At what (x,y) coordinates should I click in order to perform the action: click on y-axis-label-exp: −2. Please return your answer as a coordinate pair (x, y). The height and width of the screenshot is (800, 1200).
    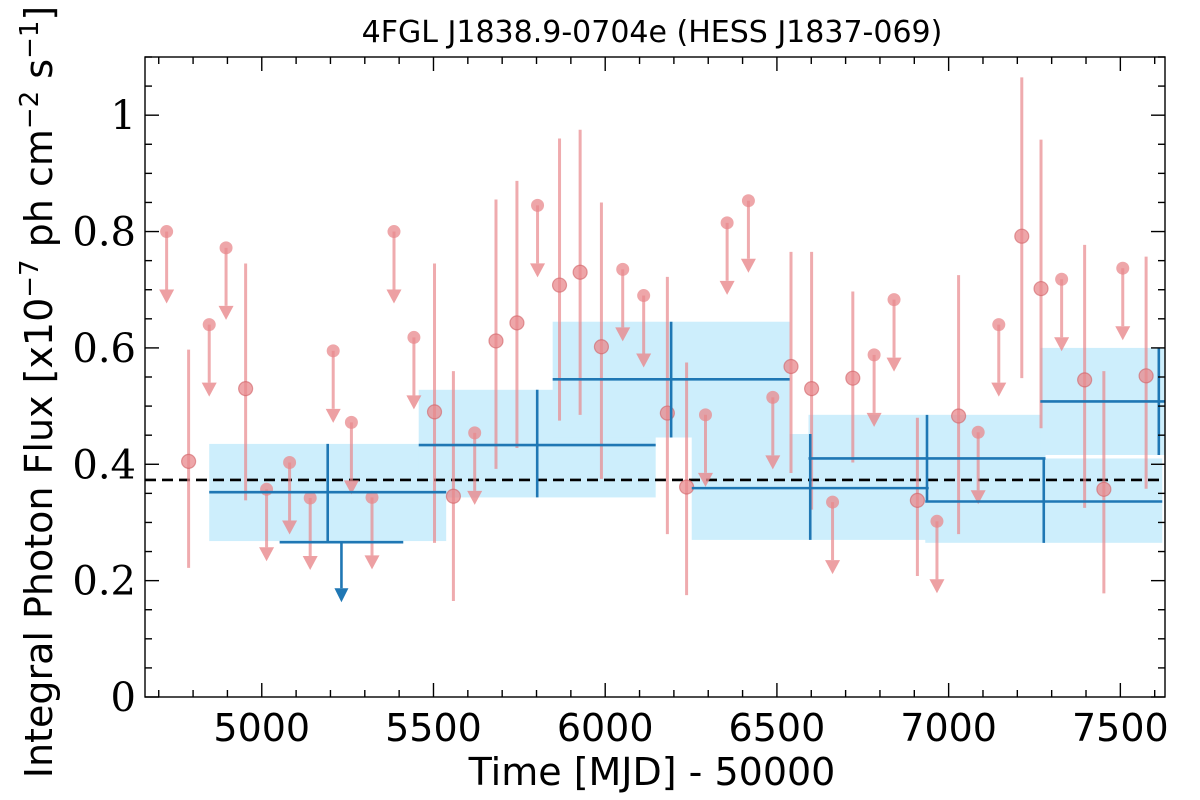
    Looking at the image, I should click on (30, 110).